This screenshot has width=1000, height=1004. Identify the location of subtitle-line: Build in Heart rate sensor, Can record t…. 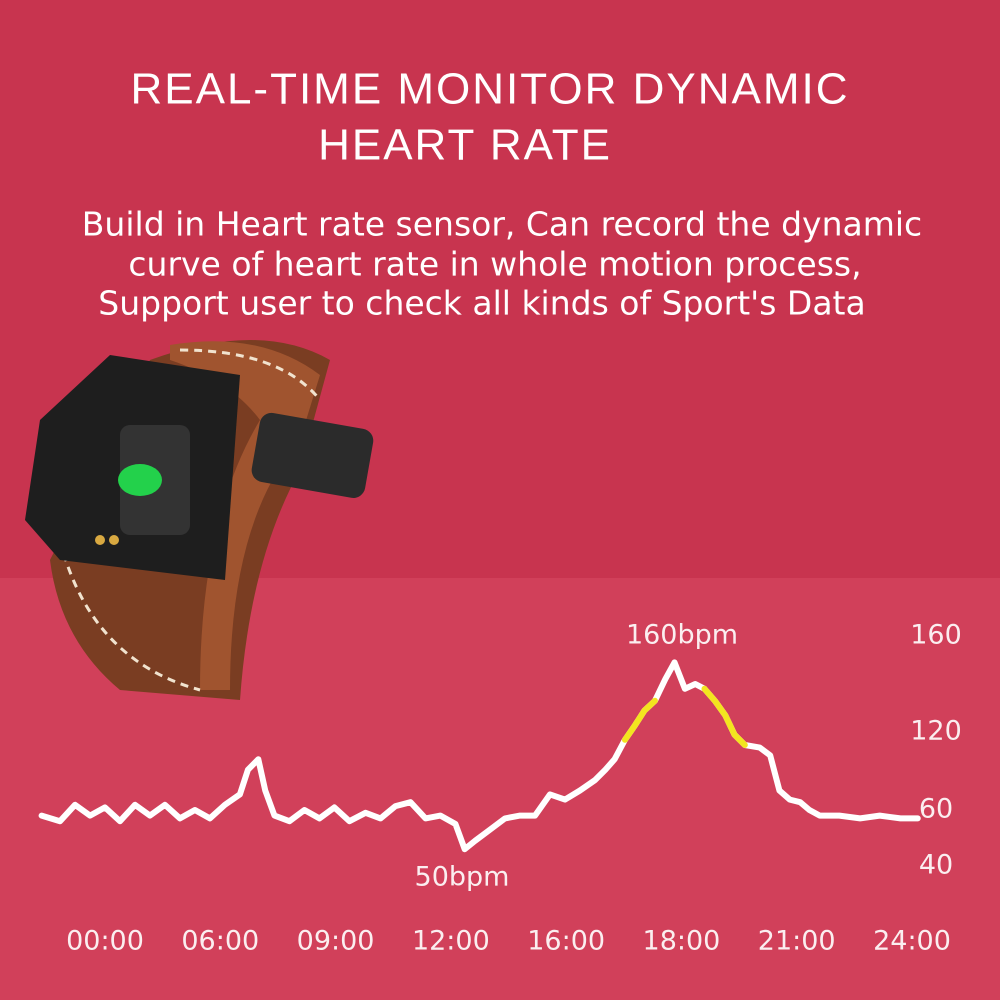
(502, 224).